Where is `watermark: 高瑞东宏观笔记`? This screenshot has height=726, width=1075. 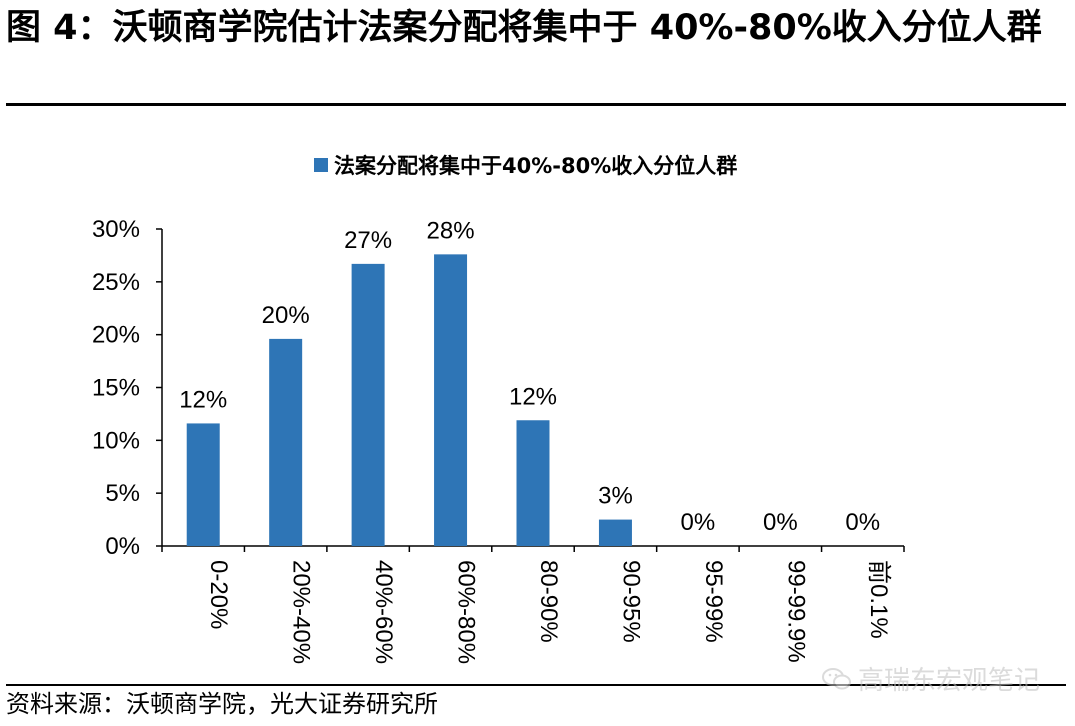 watermark: 高瑞东宏观笔记 is located at coordinates (931, 678).